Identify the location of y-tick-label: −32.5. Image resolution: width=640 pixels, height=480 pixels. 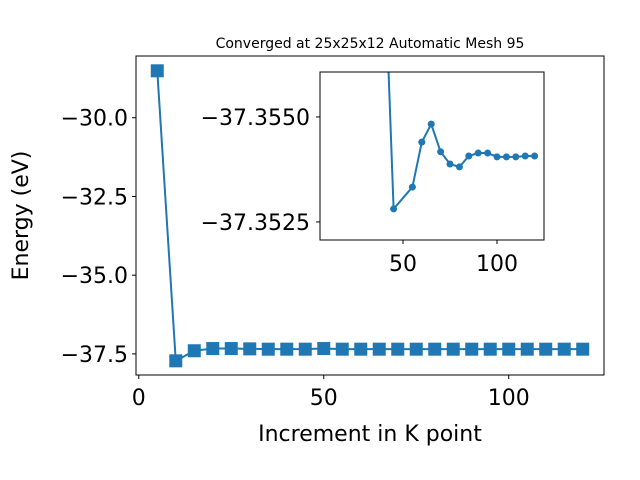
(94, 197).